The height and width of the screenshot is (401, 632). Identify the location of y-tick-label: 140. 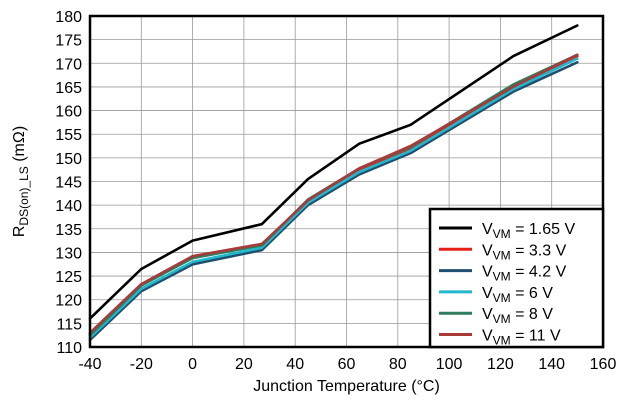
(68, 206).